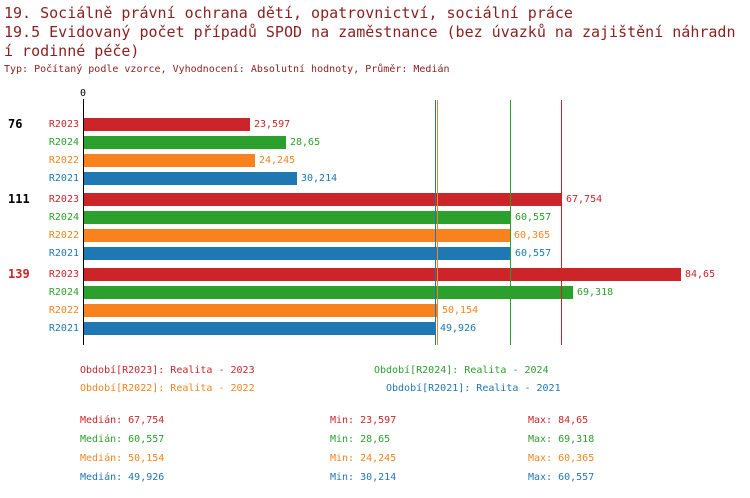 Image resolution: width=750 pixels, height=498 pixels. Describe the element at coordinates (319, 178) in the screenshot. I see `bar-value-label-r2021: 30,214` at that location.